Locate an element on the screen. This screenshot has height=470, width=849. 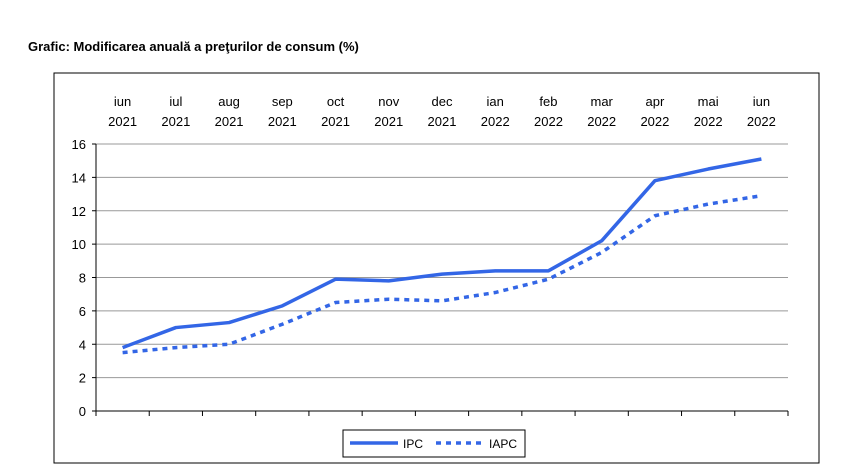
y-tick-label: 2 is located at coordinates (82, 378).